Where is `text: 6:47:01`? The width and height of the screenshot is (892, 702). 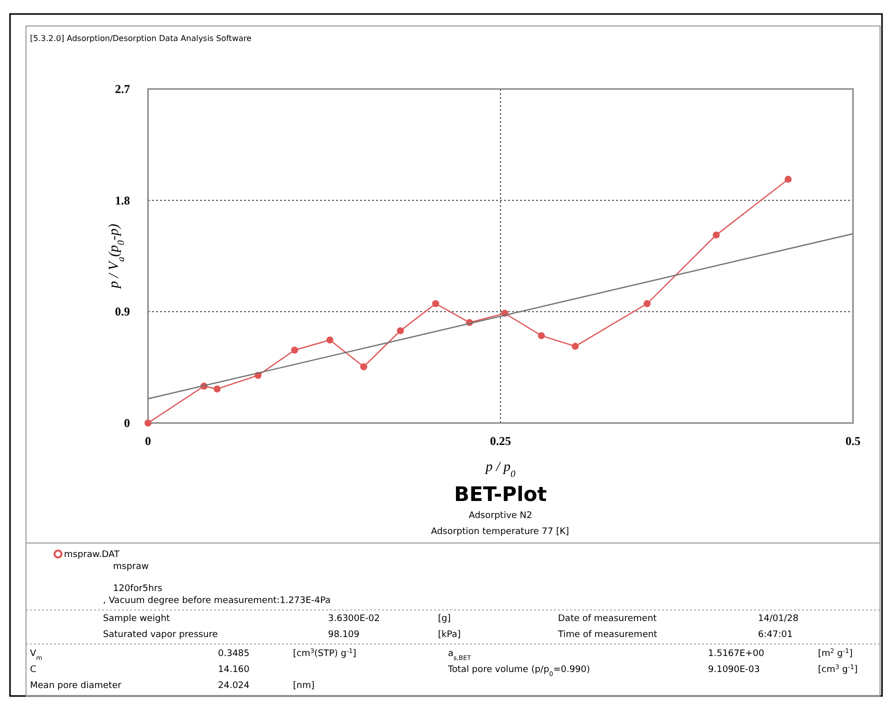 text: 6:47:01 is located at coordinates (775, 635).